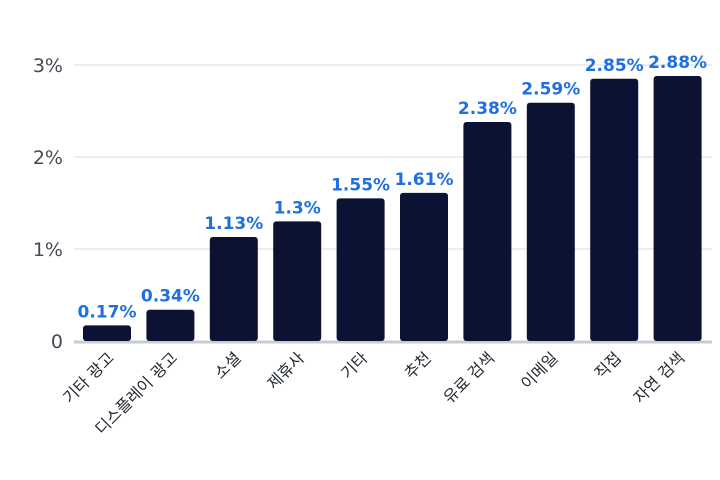 The width and height of the screenshot is (720, 480). I want to click on x-tick-label: 소셜, so click(227, 365).